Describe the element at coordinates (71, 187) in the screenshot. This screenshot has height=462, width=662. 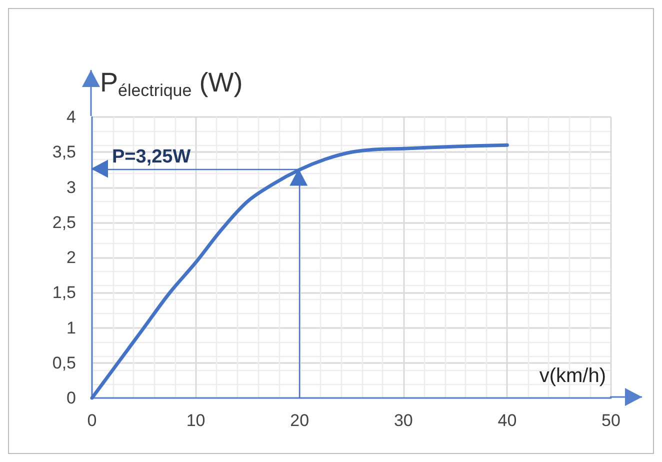
I see `y-tick-label: 3` at that location.